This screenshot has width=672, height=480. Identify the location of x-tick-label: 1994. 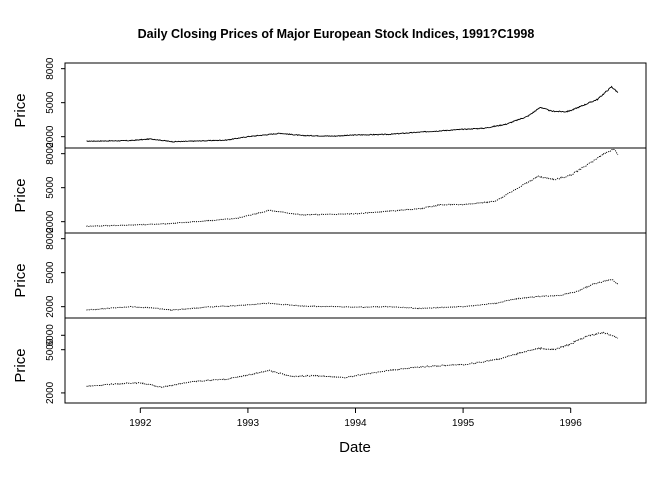
(355, 423).